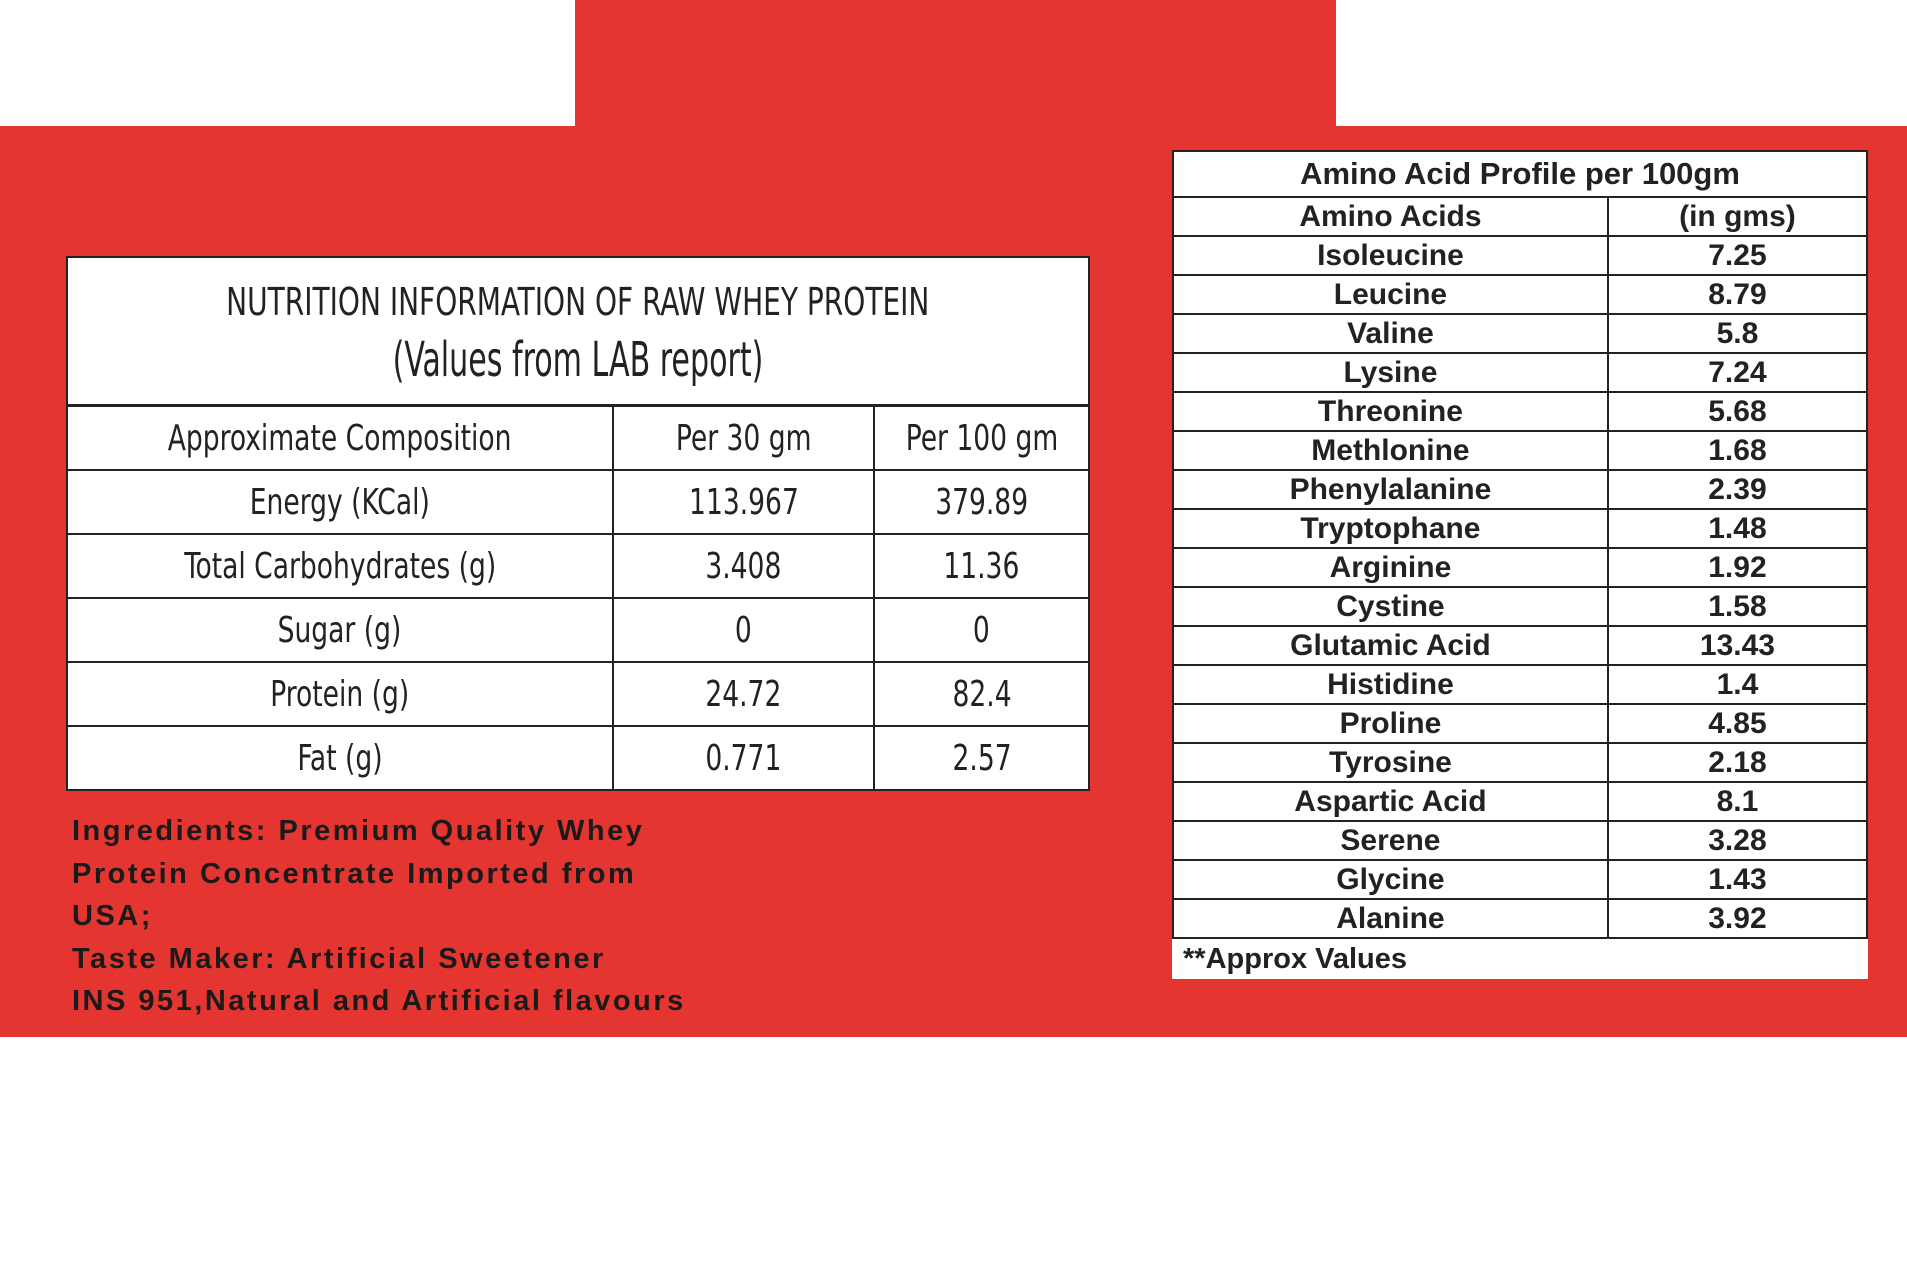 The height and width of the screenshot is (1275, 1907). I want to click on nutrition-cell-text: Fat (g), so click(340, 758).